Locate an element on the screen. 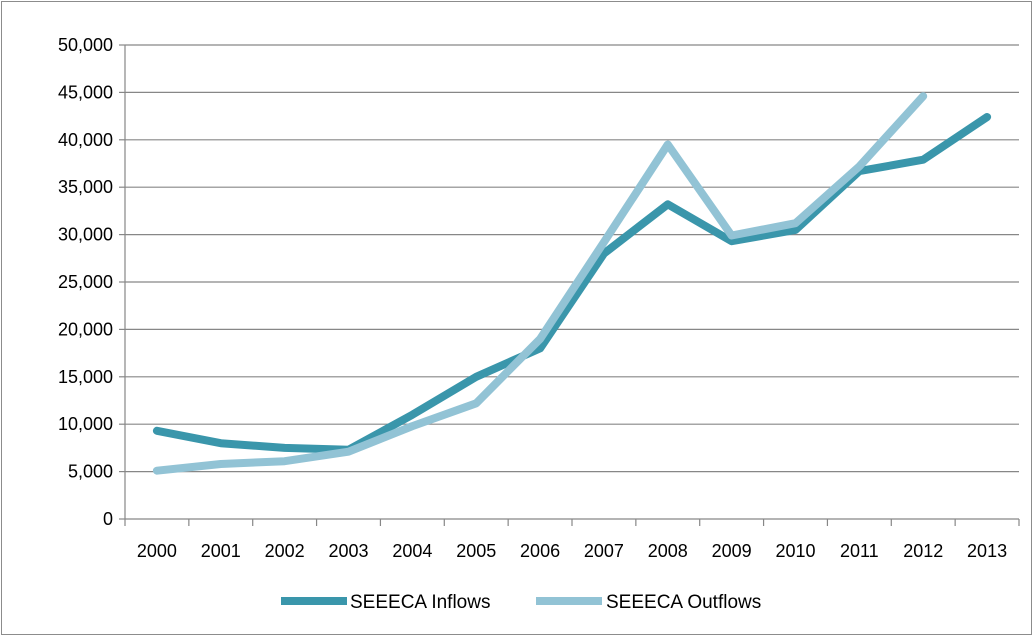 The height and width of the screenshot is (639, 1036). y-tick-label: 0 is located at coordinates (108, 519).